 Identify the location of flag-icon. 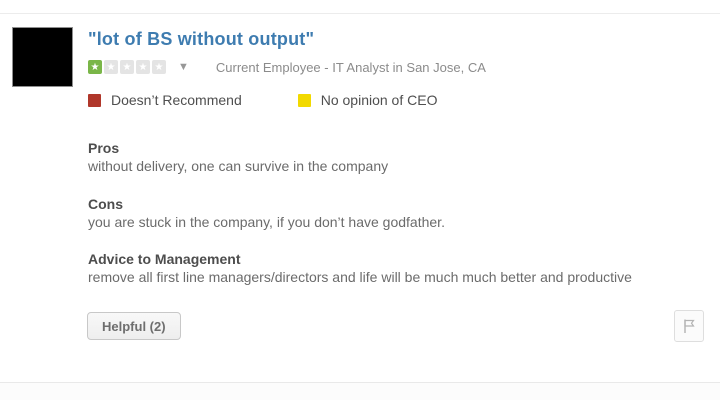
(689, 326).